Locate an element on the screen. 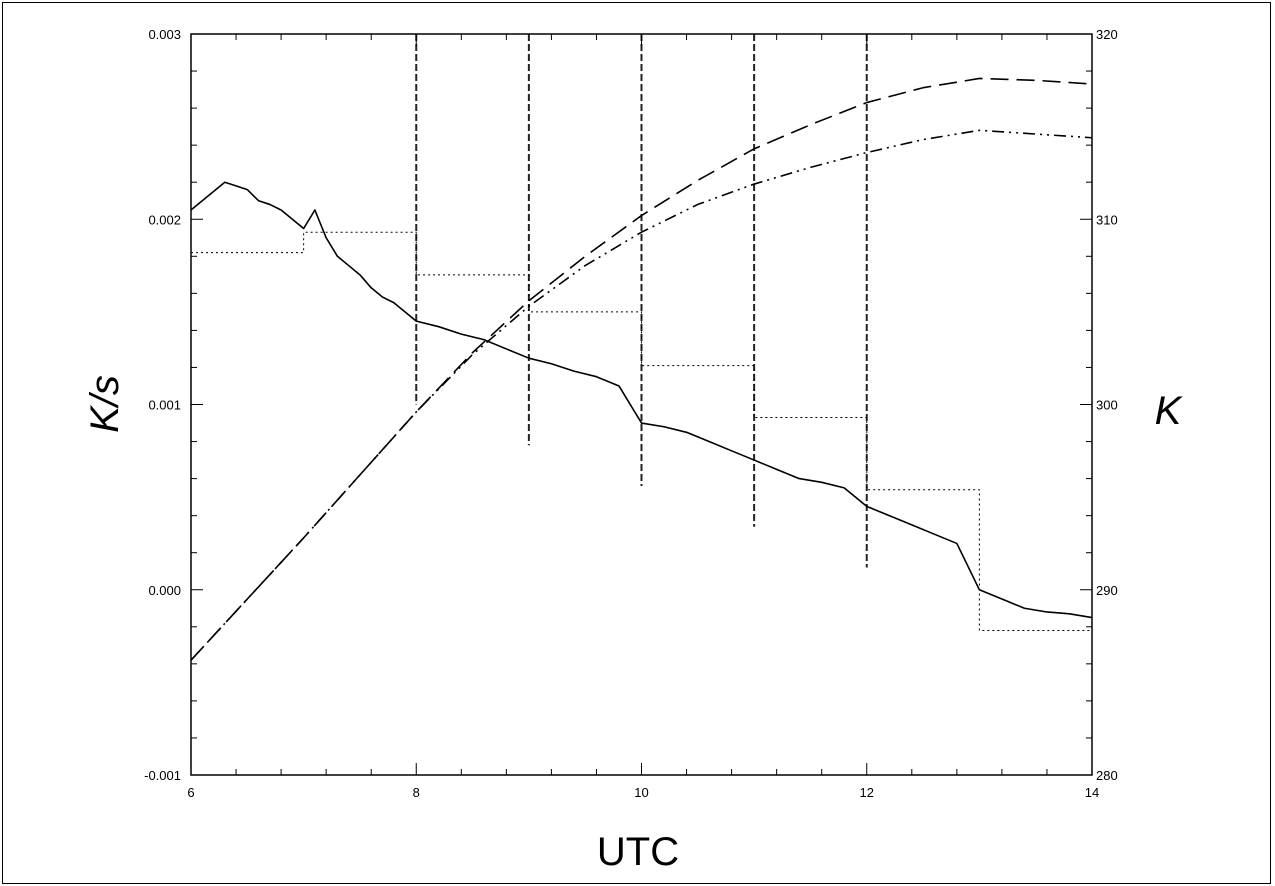 The height and width of the screenshot is (886, 1275). x-tick-label: 14 is located at coordinates (1092, 792).